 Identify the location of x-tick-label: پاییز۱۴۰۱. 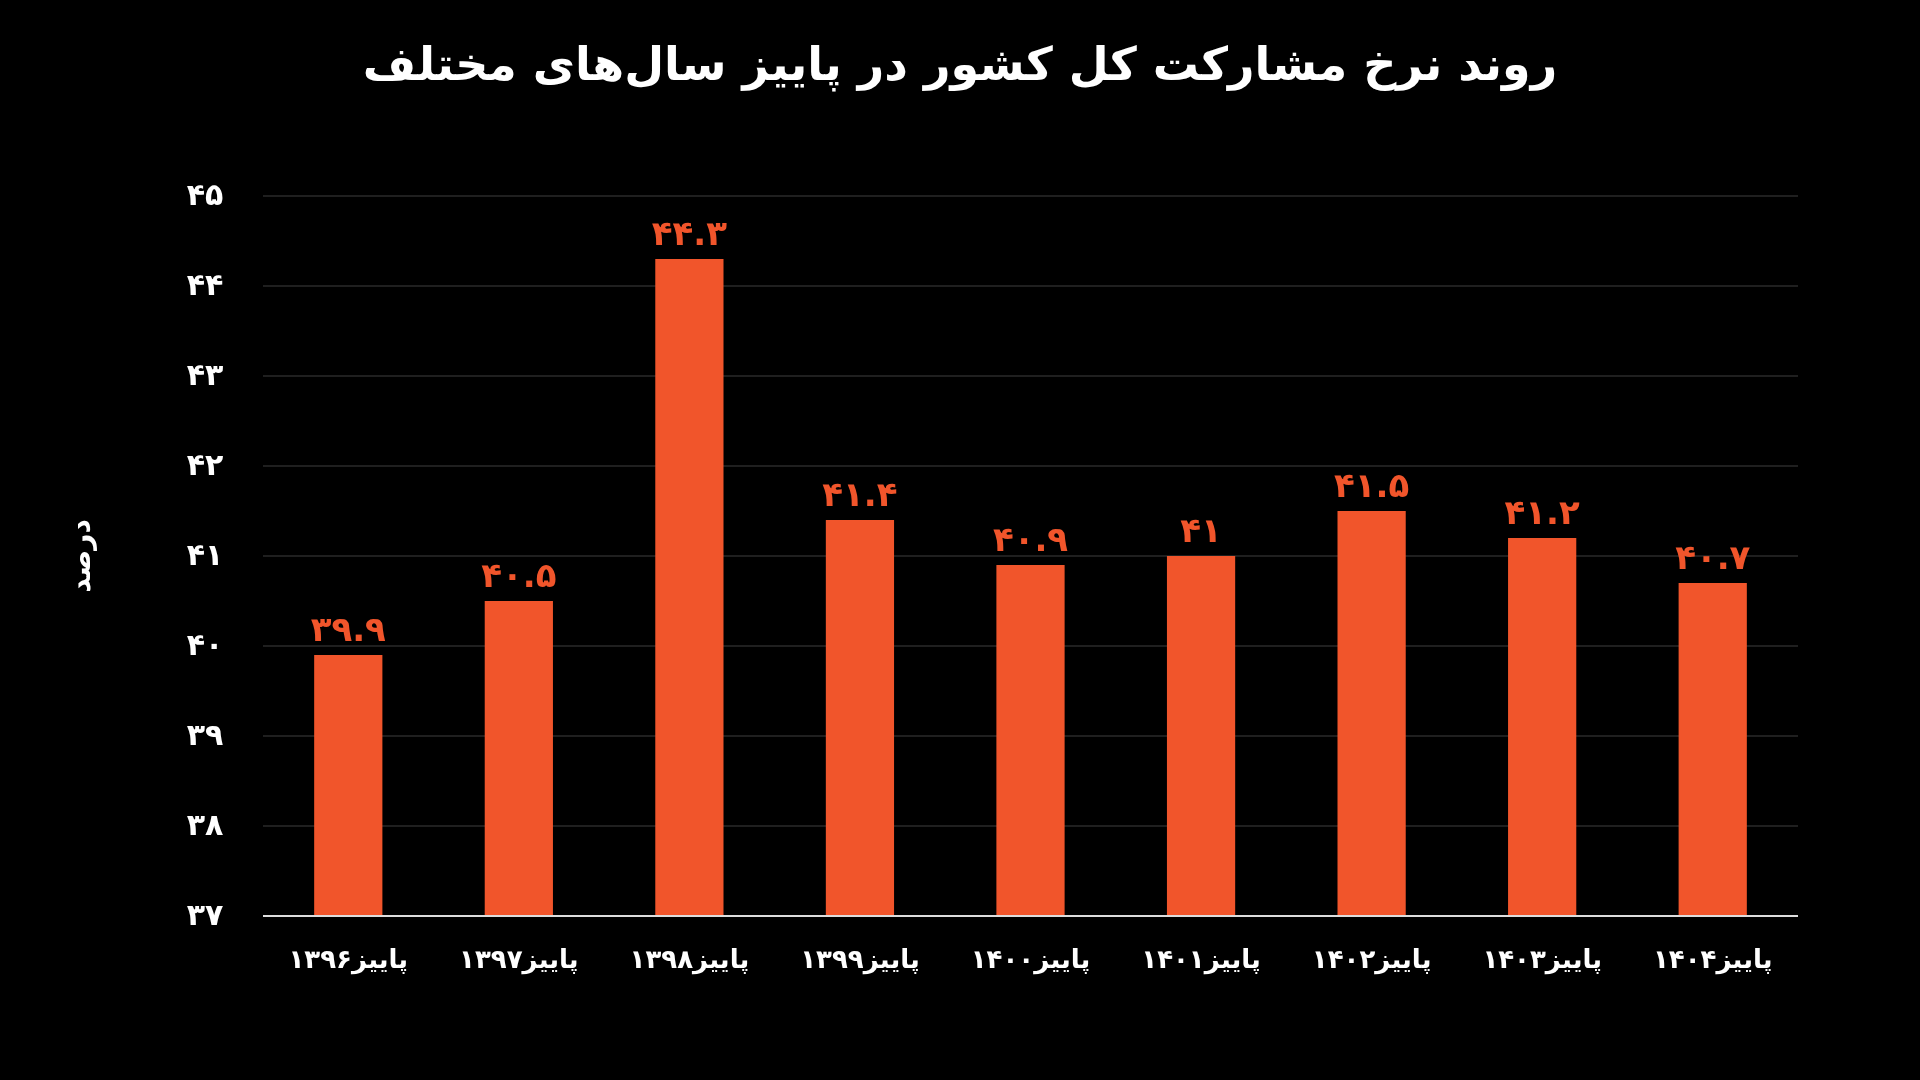
(1201, 959).